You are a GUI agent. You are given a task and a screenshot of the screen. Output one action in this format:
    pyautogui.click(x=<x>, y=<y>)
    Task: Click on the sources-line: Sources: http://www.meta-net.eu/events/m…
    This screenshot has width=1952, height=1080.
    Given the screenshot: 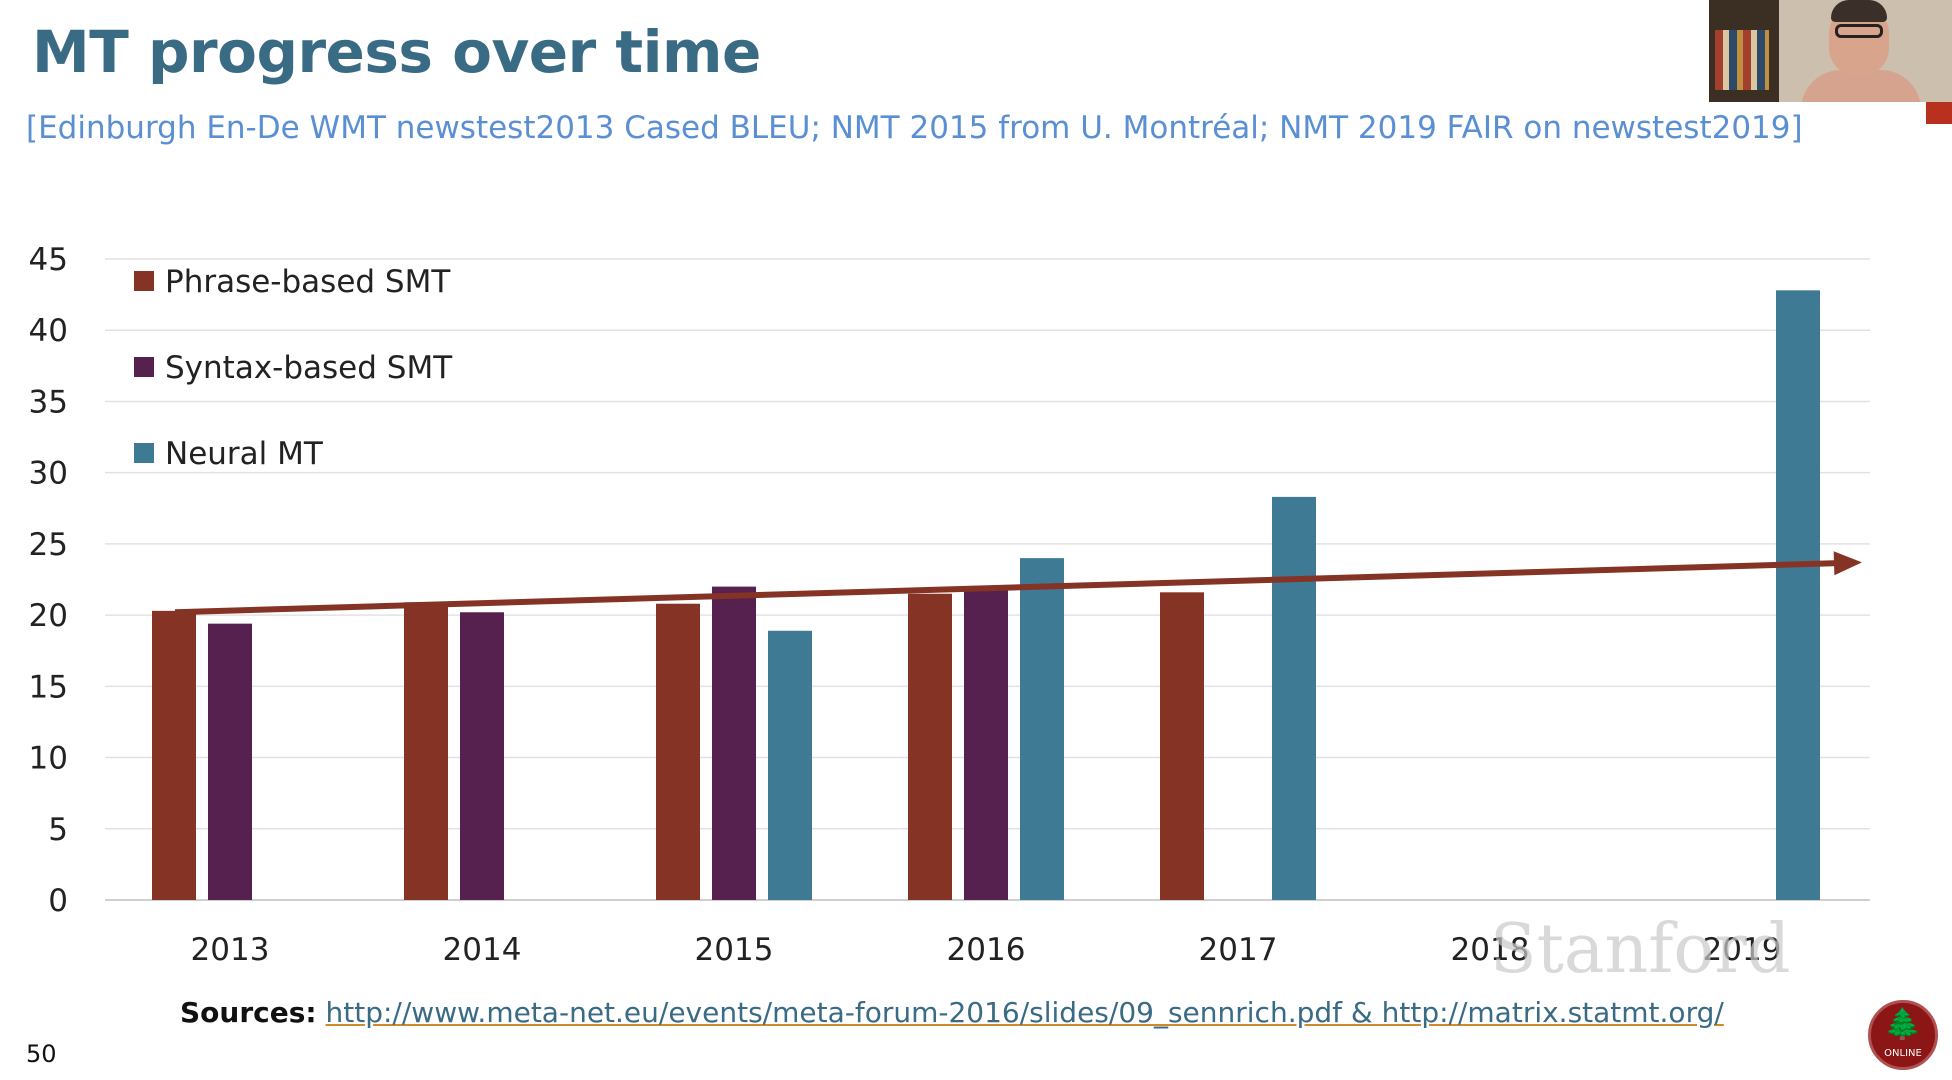 What is the action you would take?
    pyautogui.click(x=952, y=1012)
    